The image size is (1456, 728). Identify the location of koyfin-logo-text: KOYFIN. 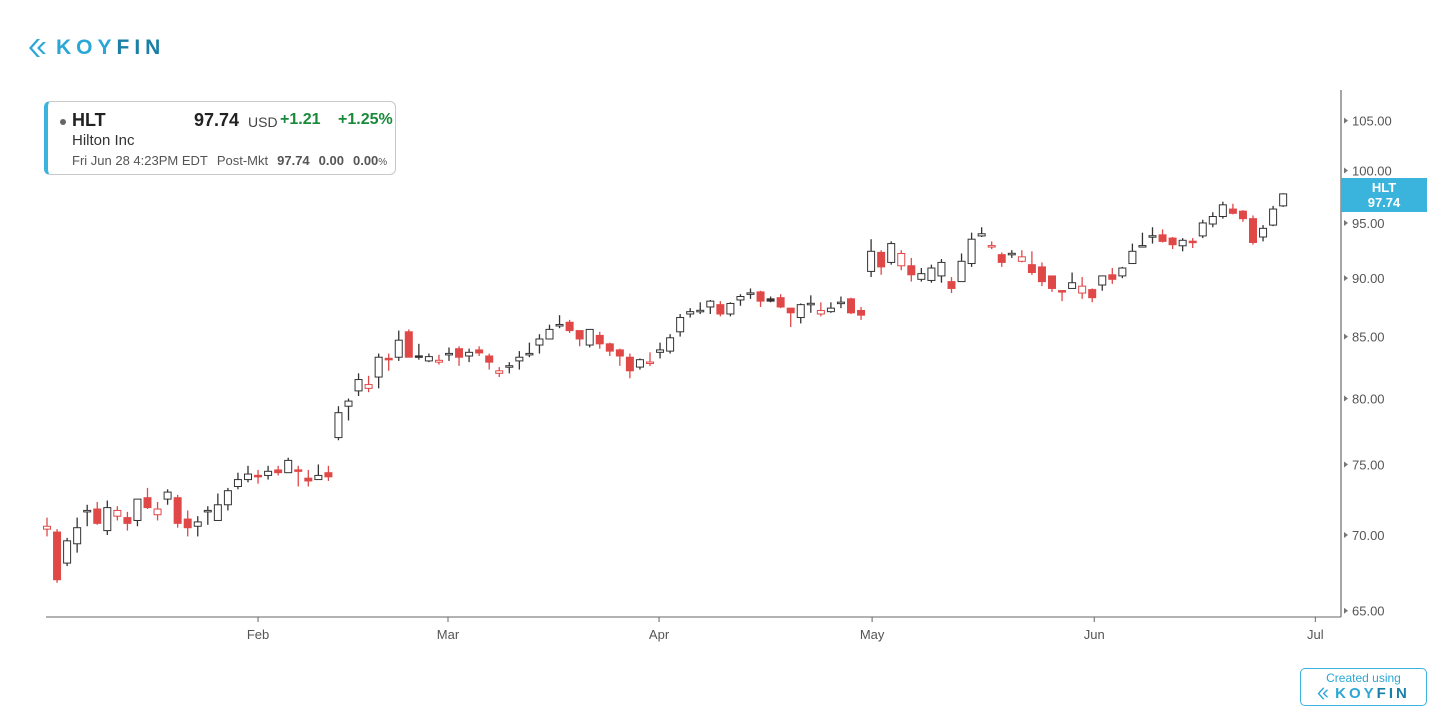
(1372, 693).